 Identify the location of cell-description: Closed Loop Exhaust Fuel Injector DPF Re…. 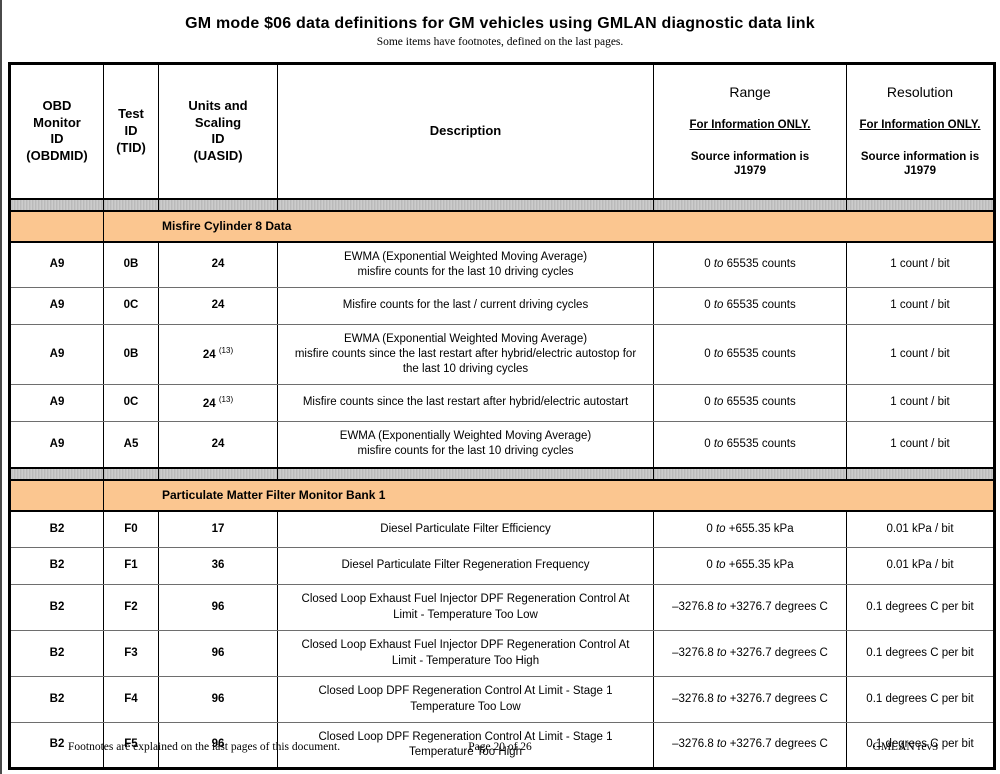
(465, 654).